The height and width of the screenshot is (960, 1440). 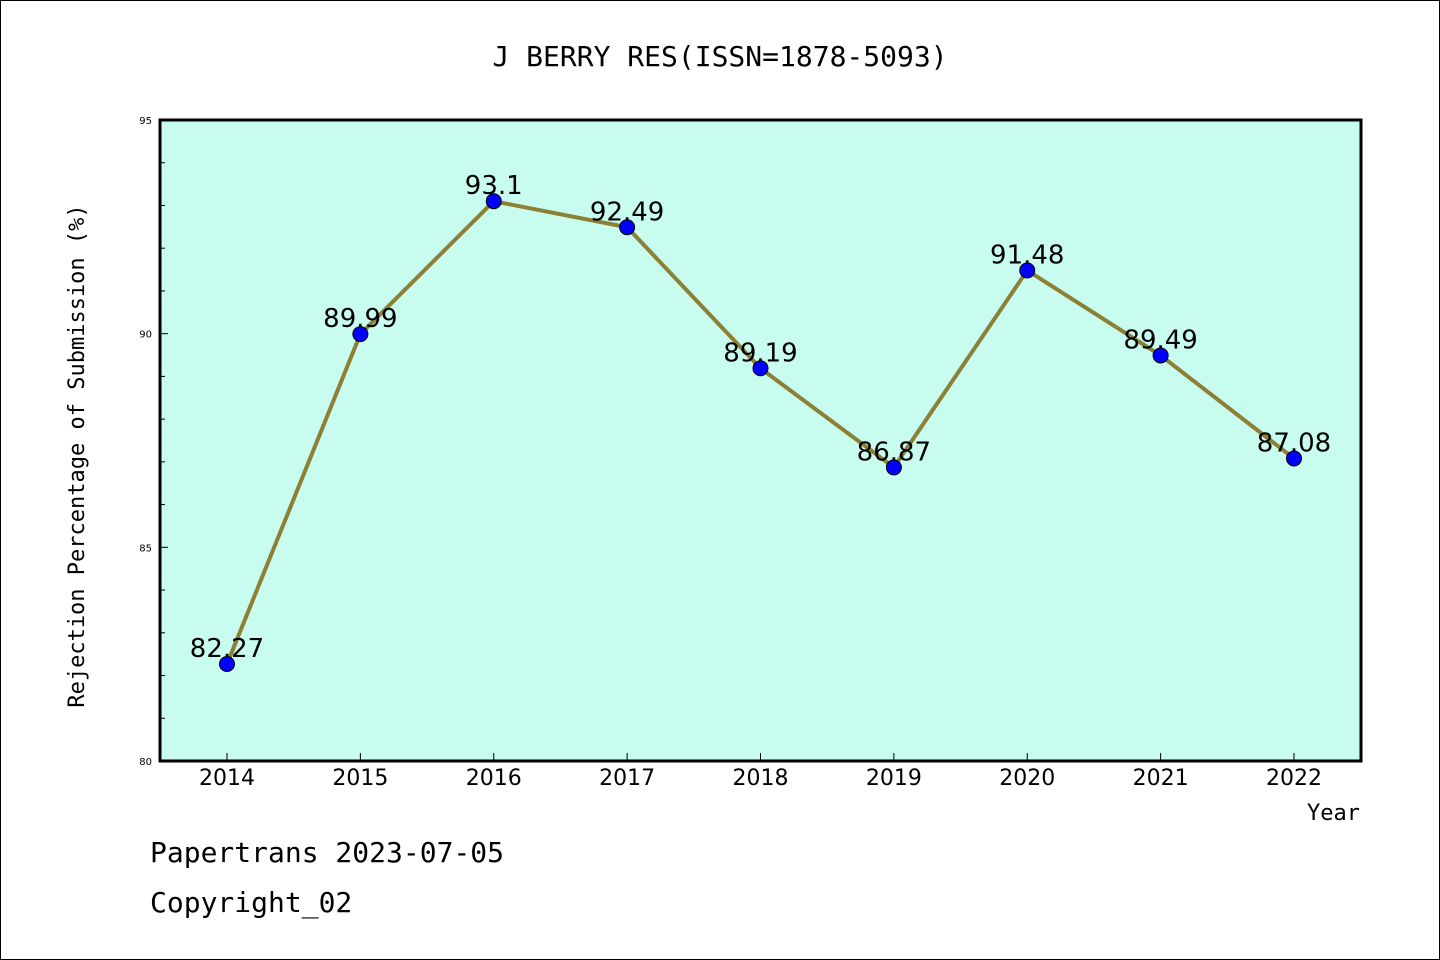 What do you see at coordinates (1027, 778) in the screenshot?
I see `x-tick-label: 2020` at bounding box center [1027, 778].